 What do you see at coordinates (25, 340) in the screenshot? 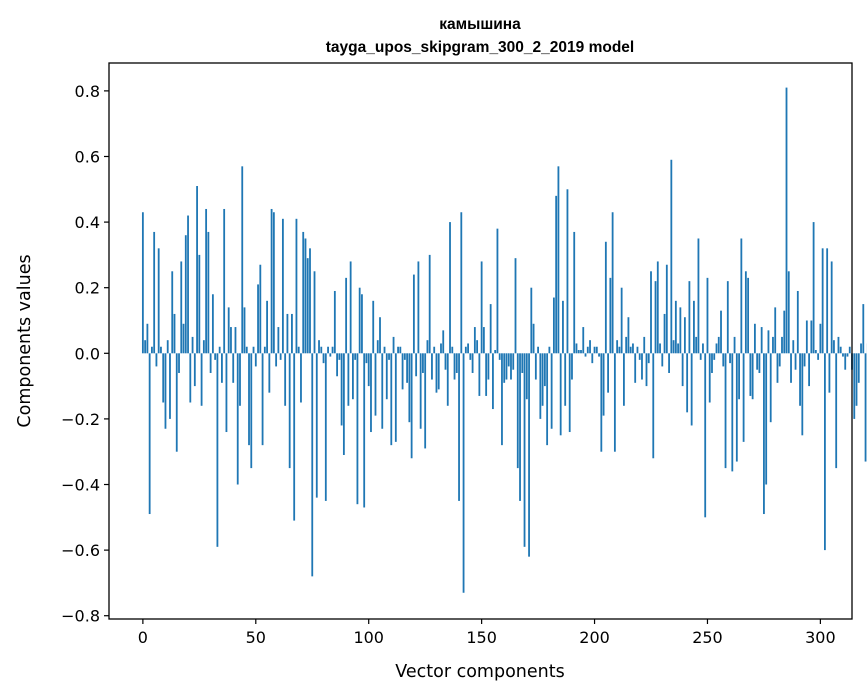
I see `y-axis-label: Components values` at bounding box center [25, 340].